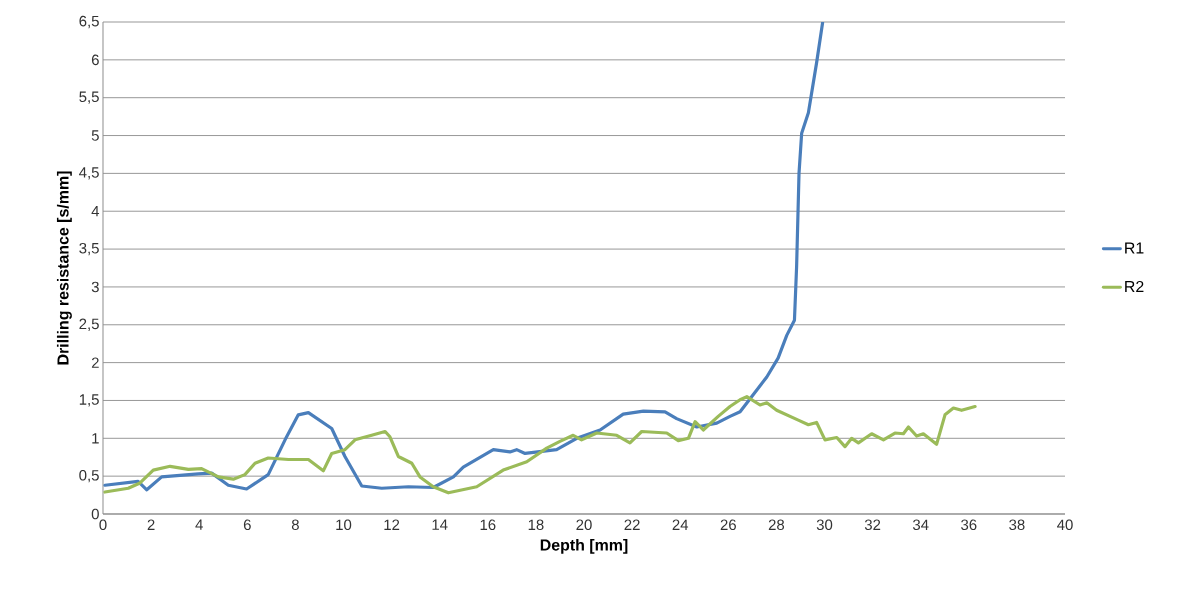 This screenshot has height=602, width=1197. Describe the element at coordinates (392, 524) in the screenshot. I see `x-tick-label: 12` at that location.